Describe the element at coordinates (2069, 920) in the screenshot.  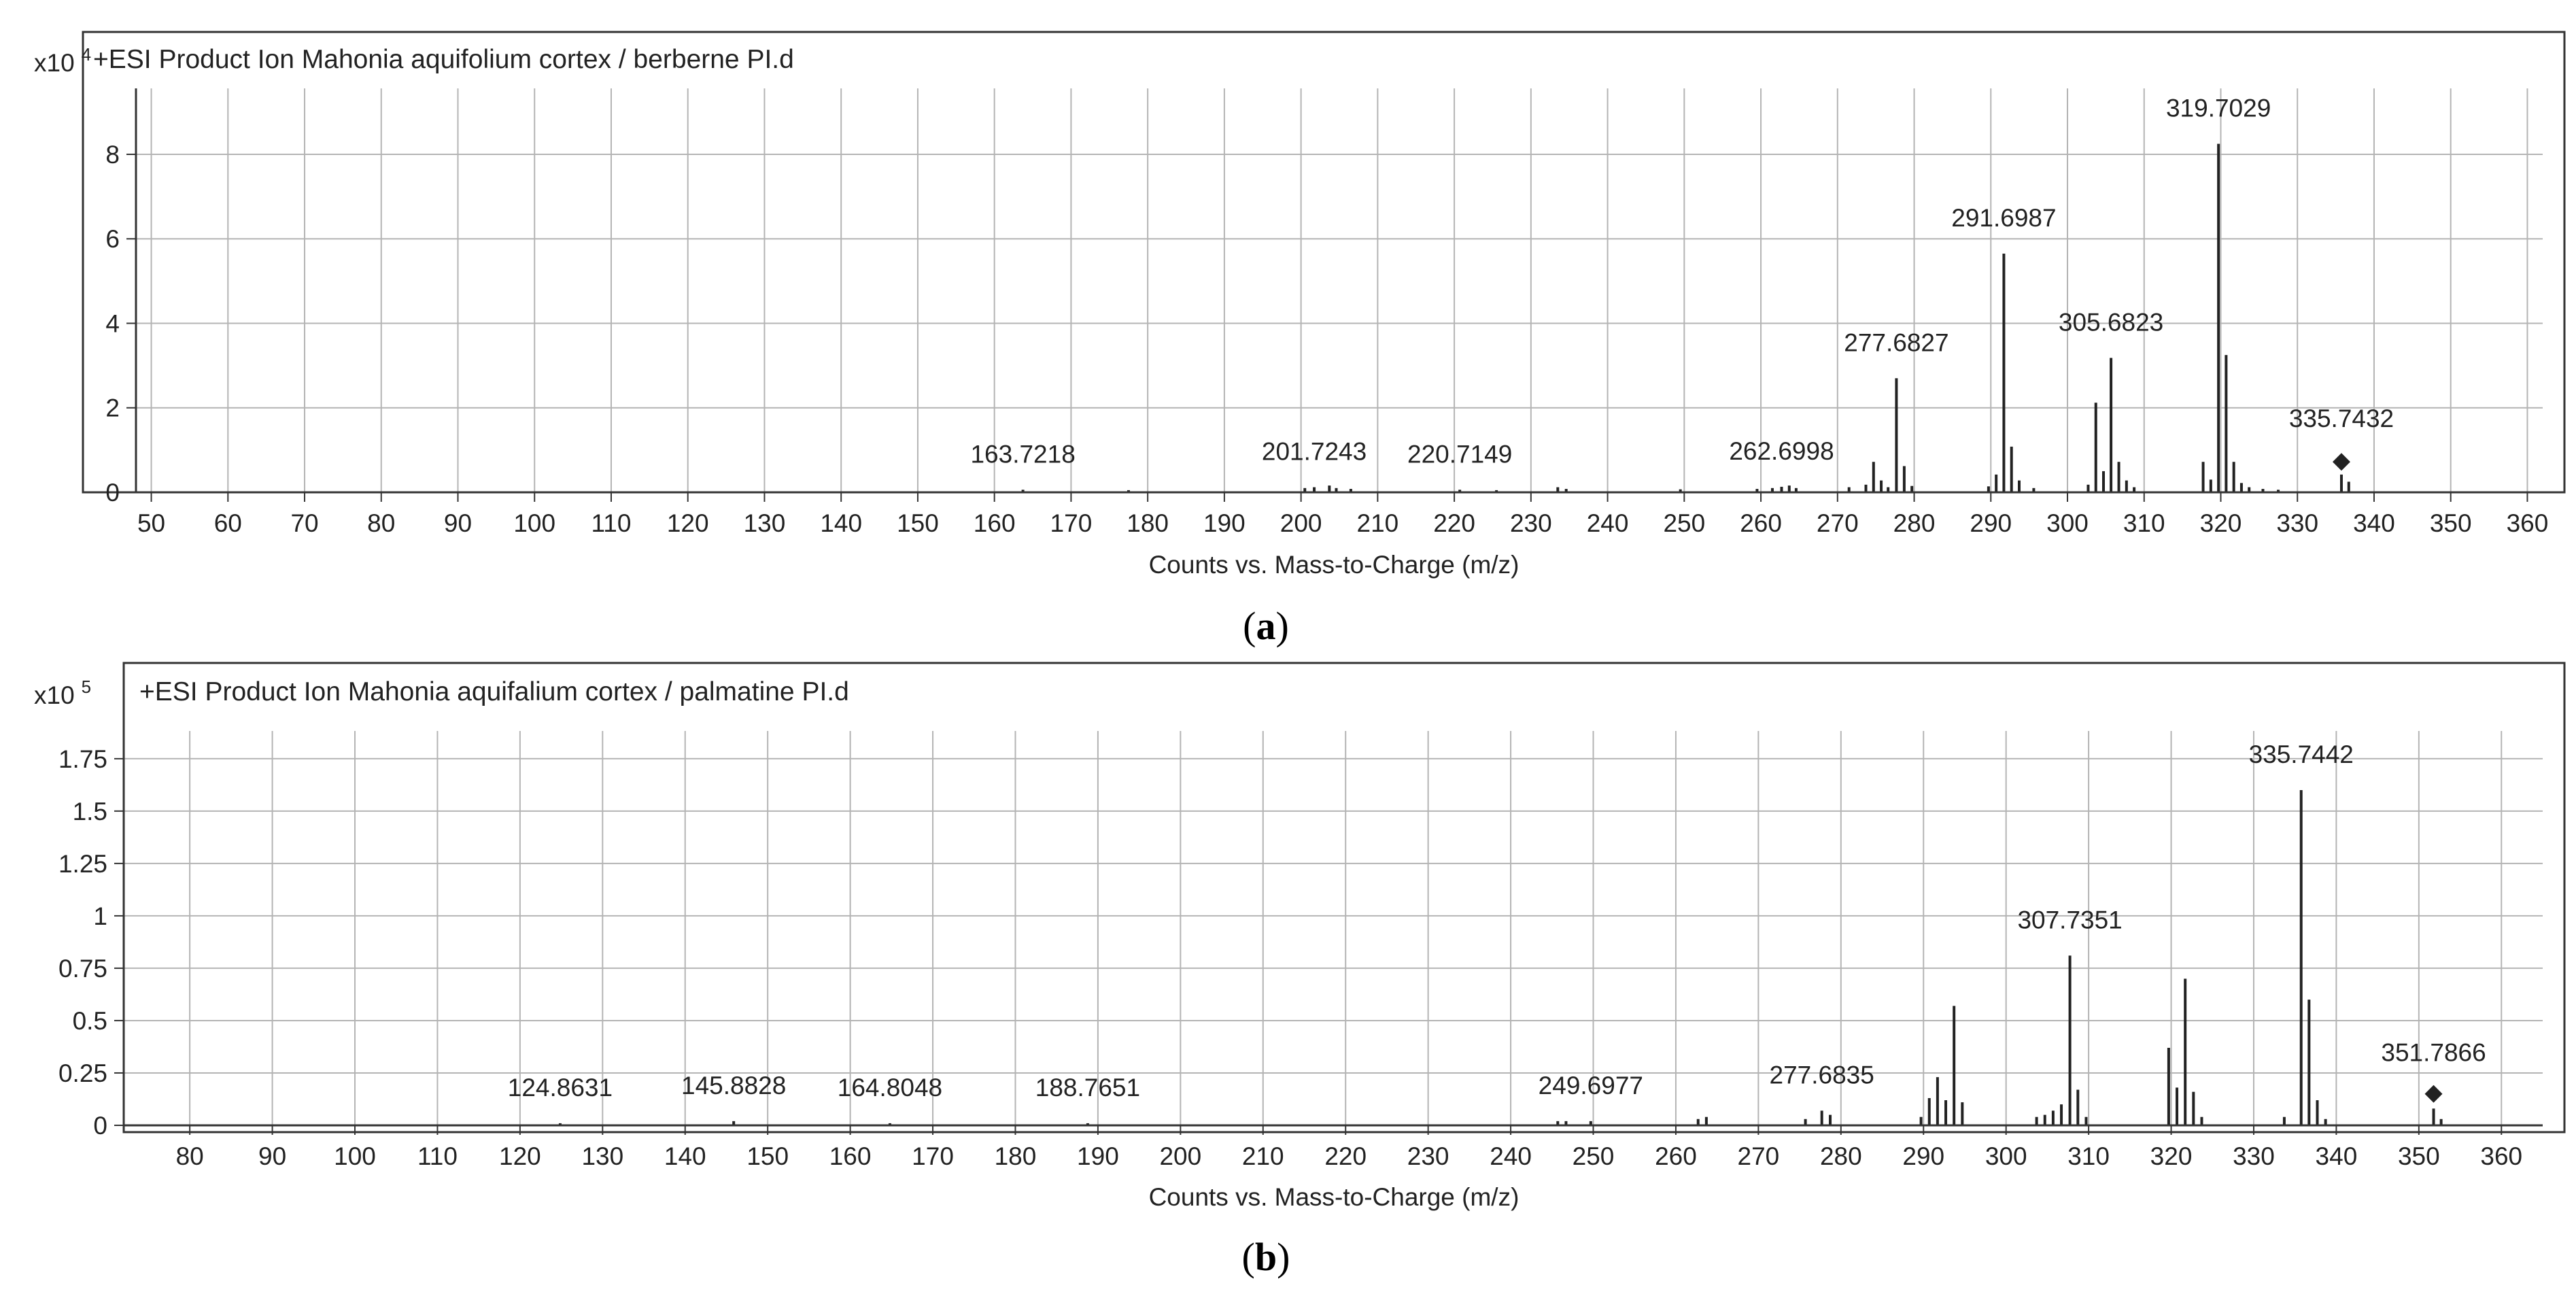
I see `peak-label: 307.7351` at that location.